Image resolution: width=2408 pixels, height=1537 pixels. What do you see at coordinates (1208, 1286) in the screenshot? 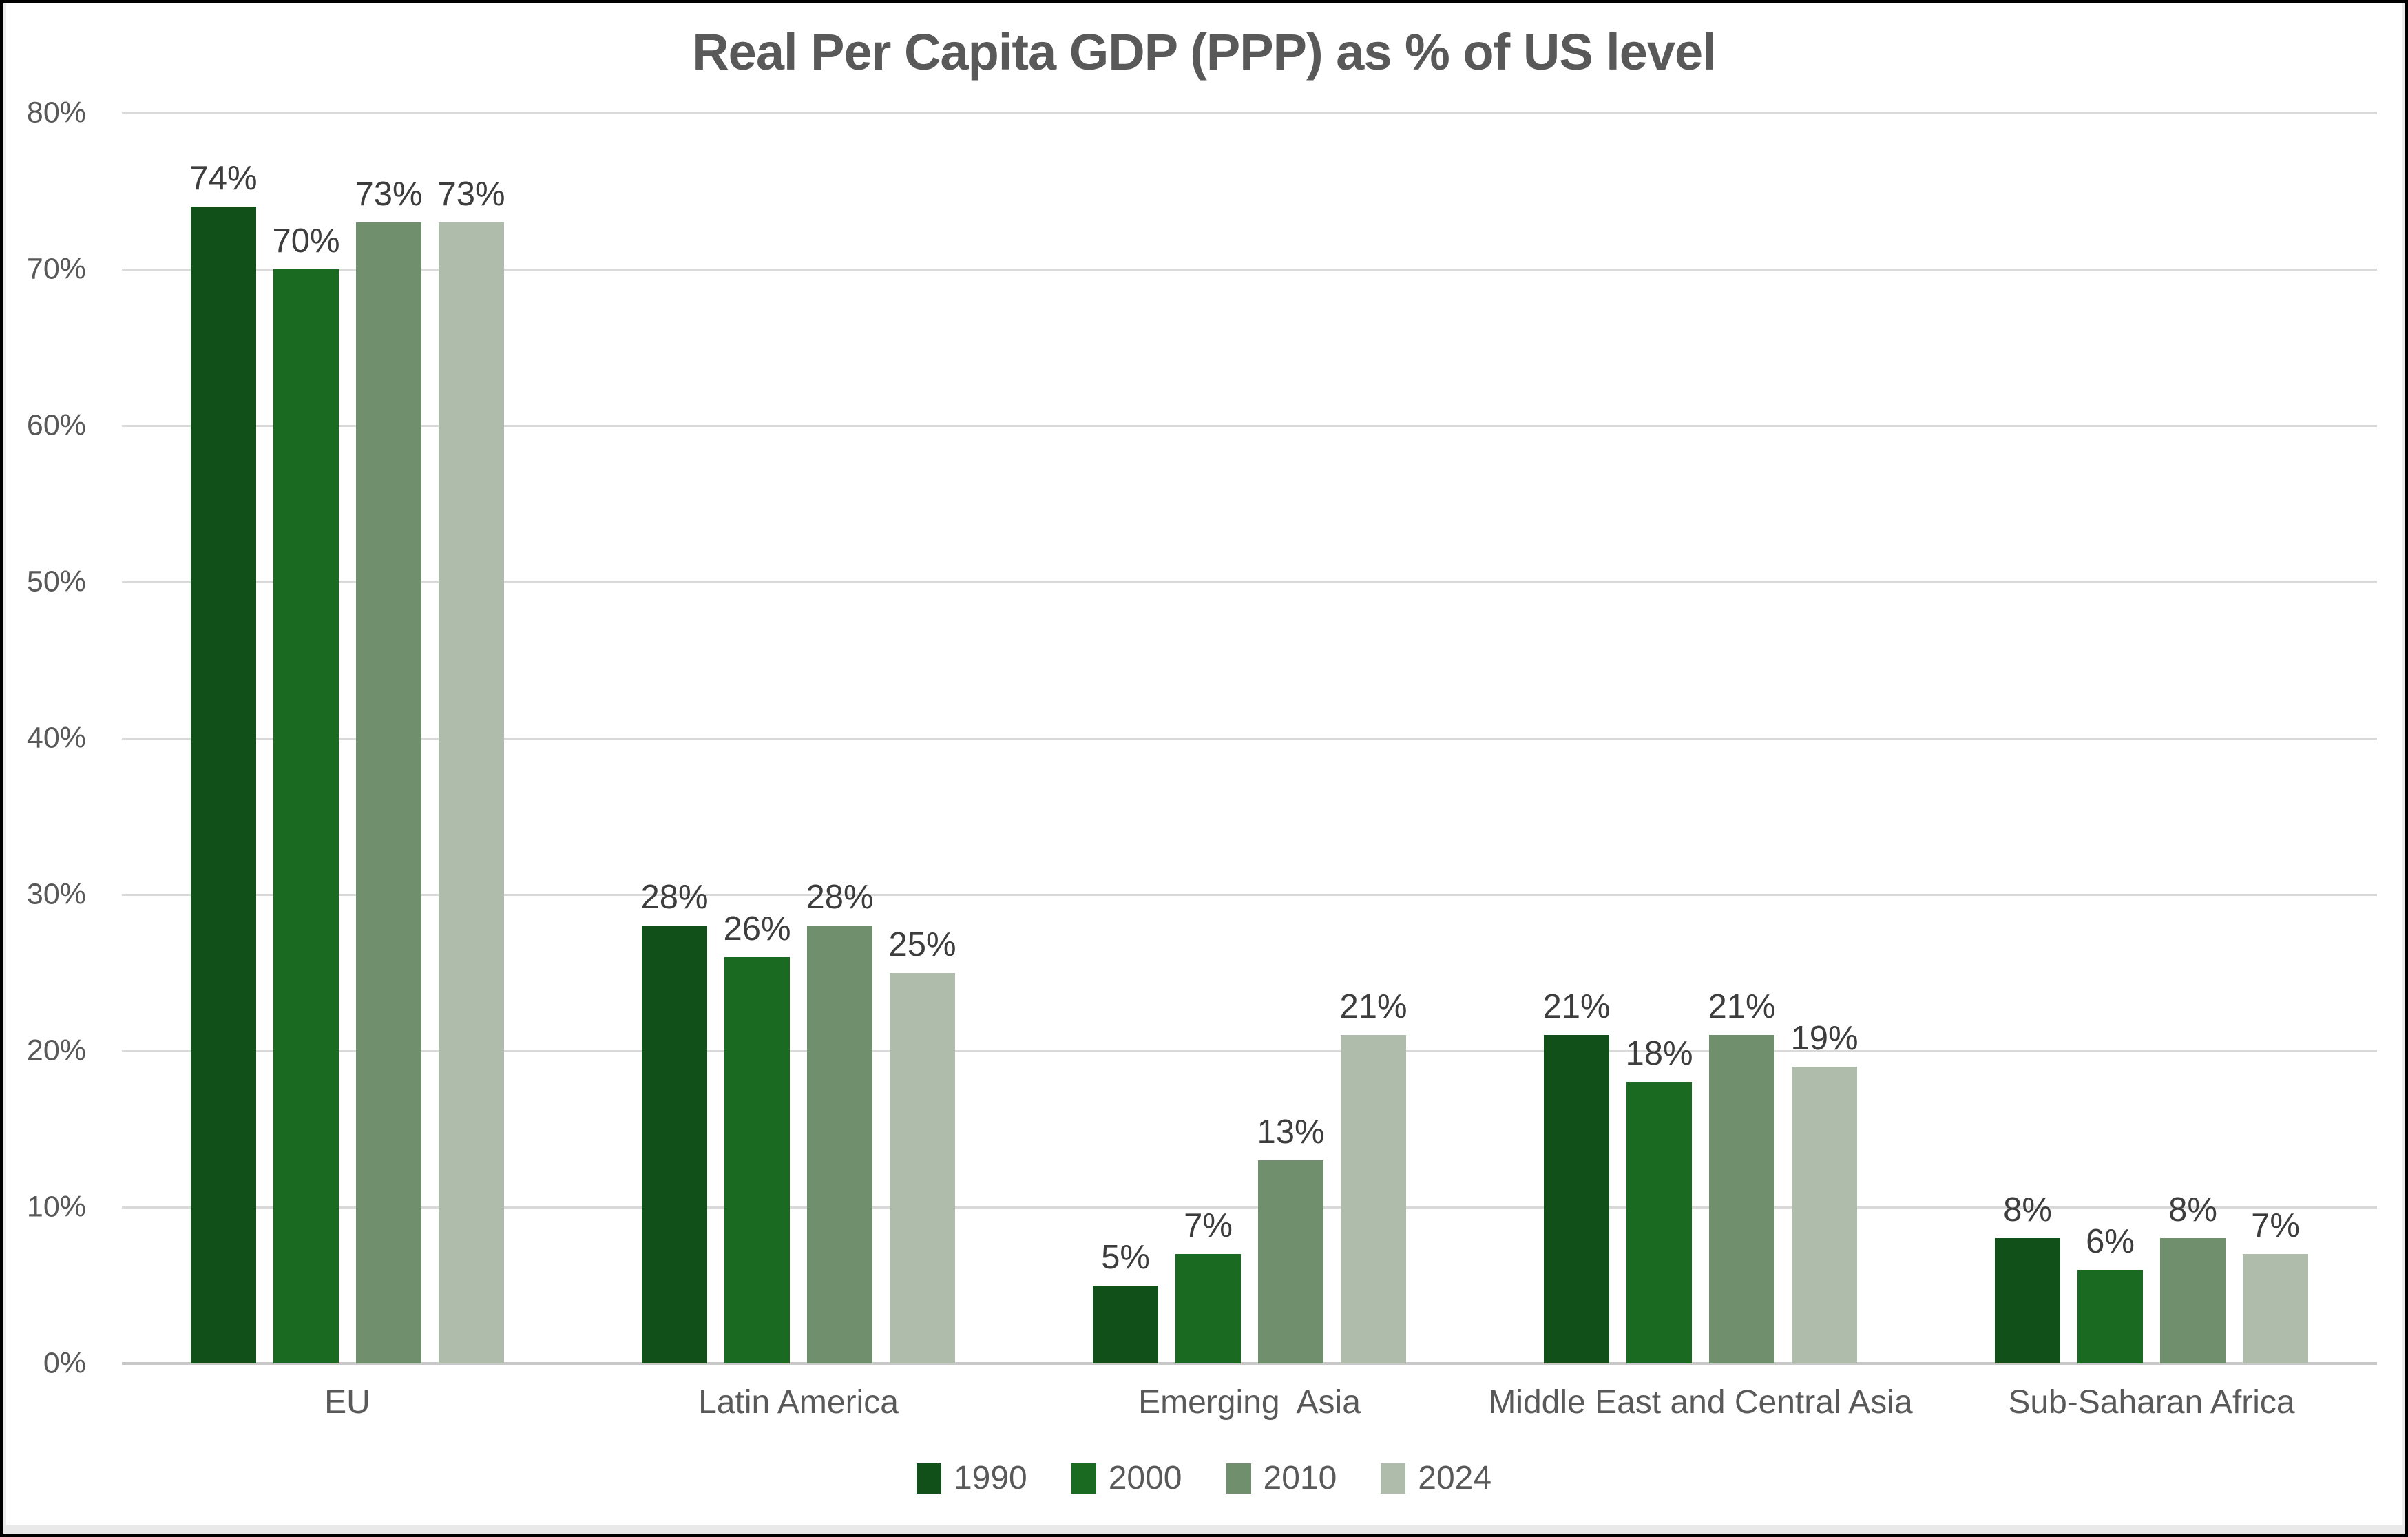
I see `bar-emerging-asia-2000: 7%` at bounding box center [1208, 1286].